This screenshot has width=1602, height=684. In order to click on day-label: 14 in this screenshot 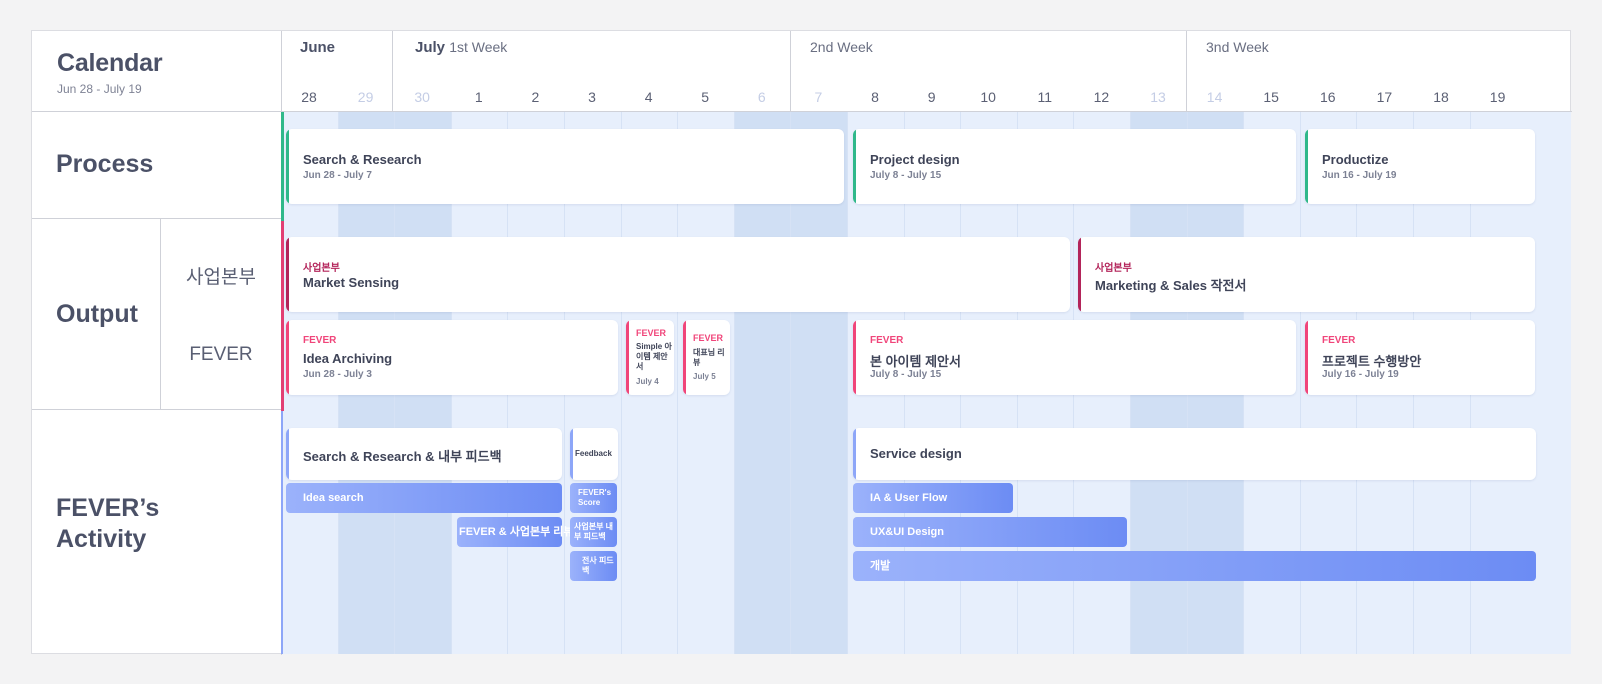, I will do `click(1214, 97)`.